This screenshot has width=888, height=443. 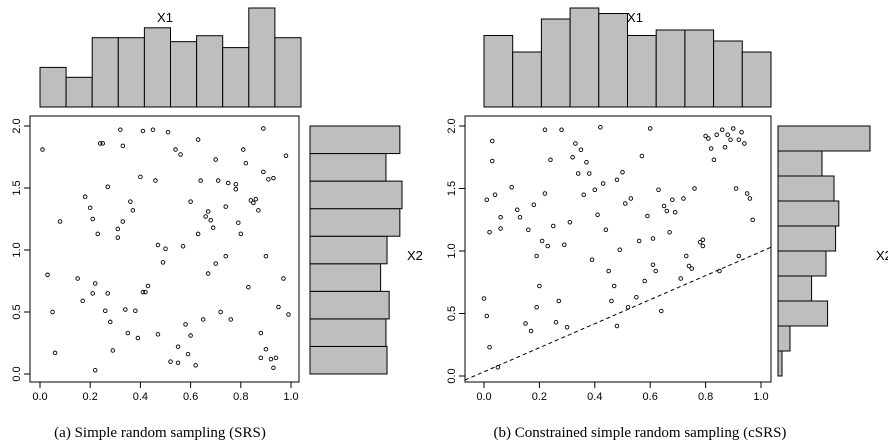 I want to click on panel-caption: (a) Simple random sampling (SRS), so click(x=160, y=433).